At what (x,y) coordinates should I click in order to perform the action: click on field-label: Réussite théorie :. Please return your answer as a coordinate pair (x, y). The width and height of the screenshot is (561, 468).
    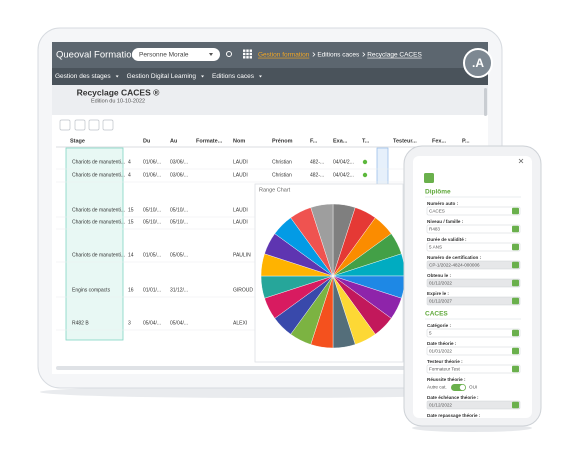
    Looking at the image, I should click on (446, 379).